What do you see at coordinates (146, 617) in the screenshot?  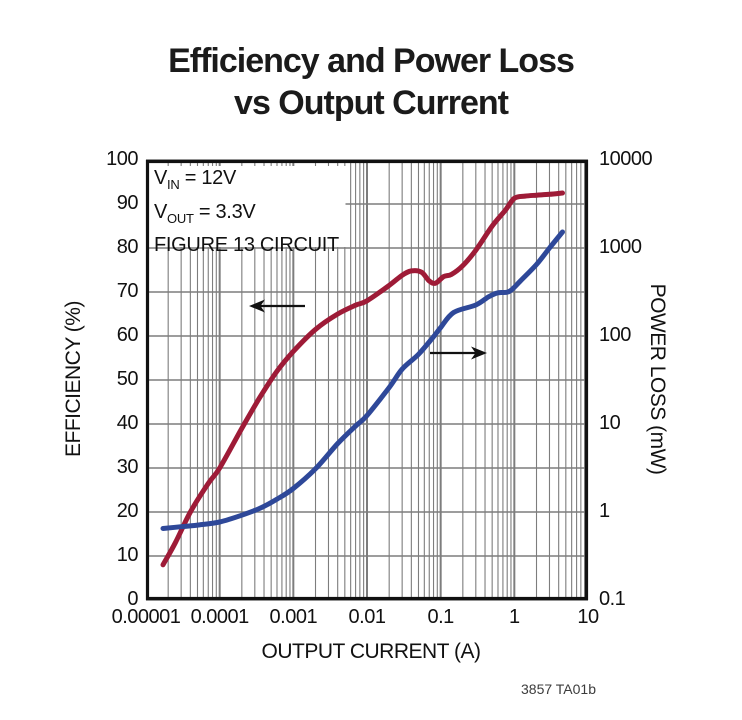 I see `x-tick-label: 0.00001` at bounding box center [146, 617].